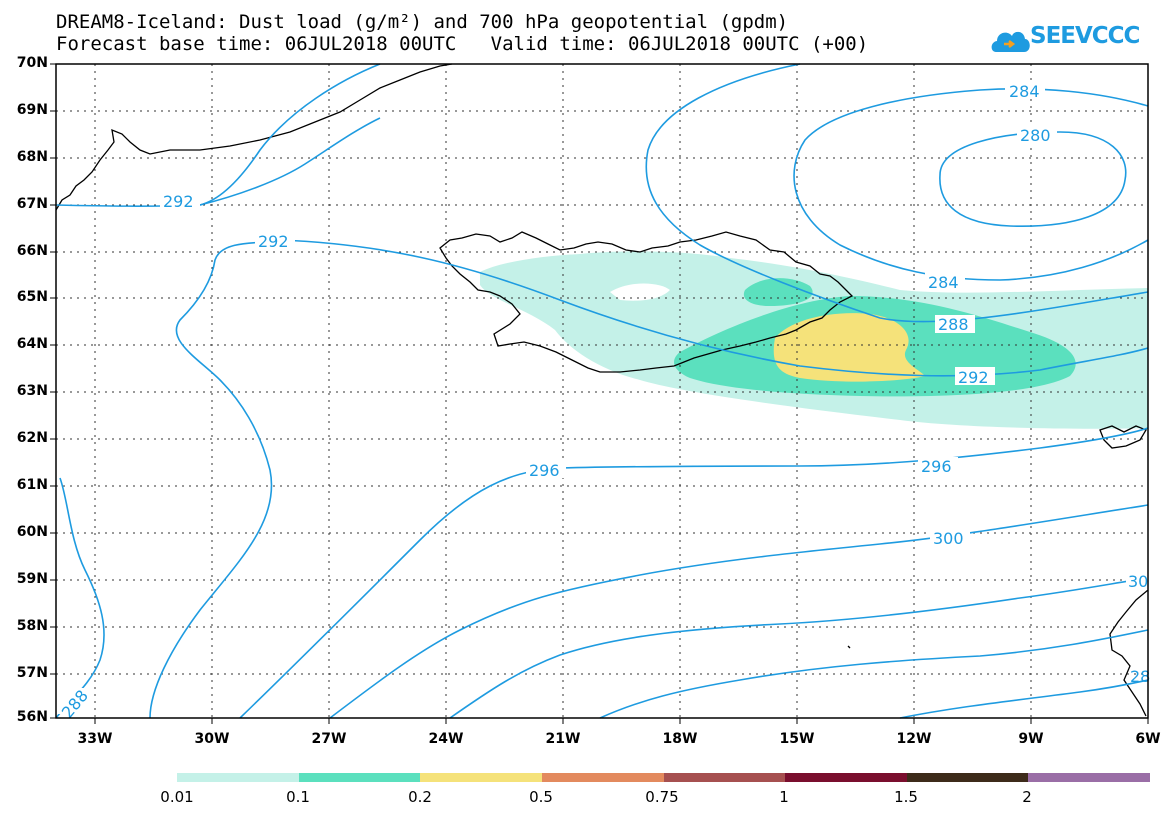 The height and width of the screenshot is (815, 1175). I want to click on lat-label: 68N, so click(32, 157).